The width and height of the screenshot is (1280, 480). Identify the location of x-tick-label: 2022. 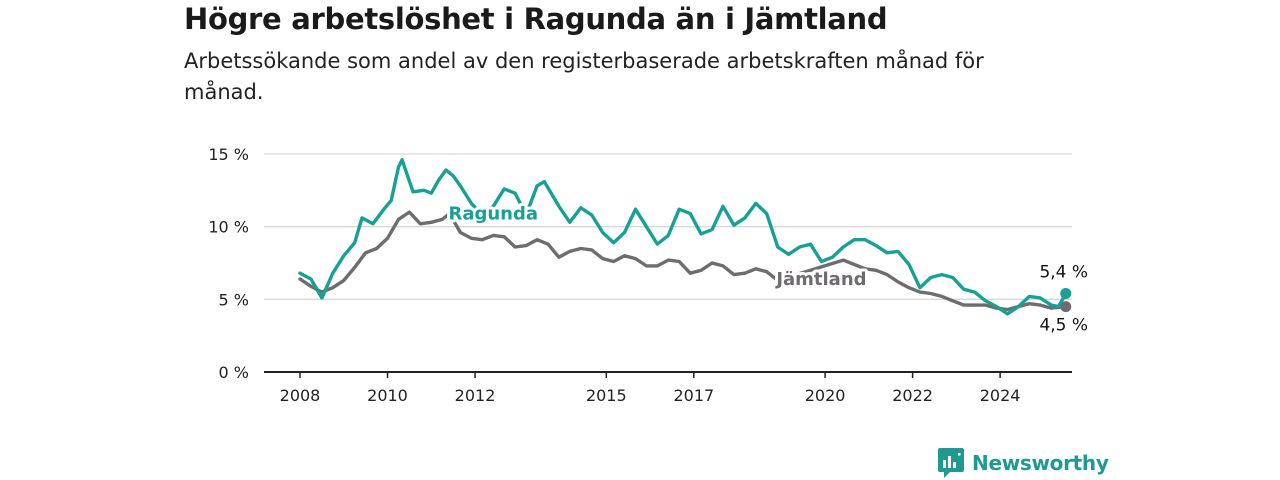
(912, 395).